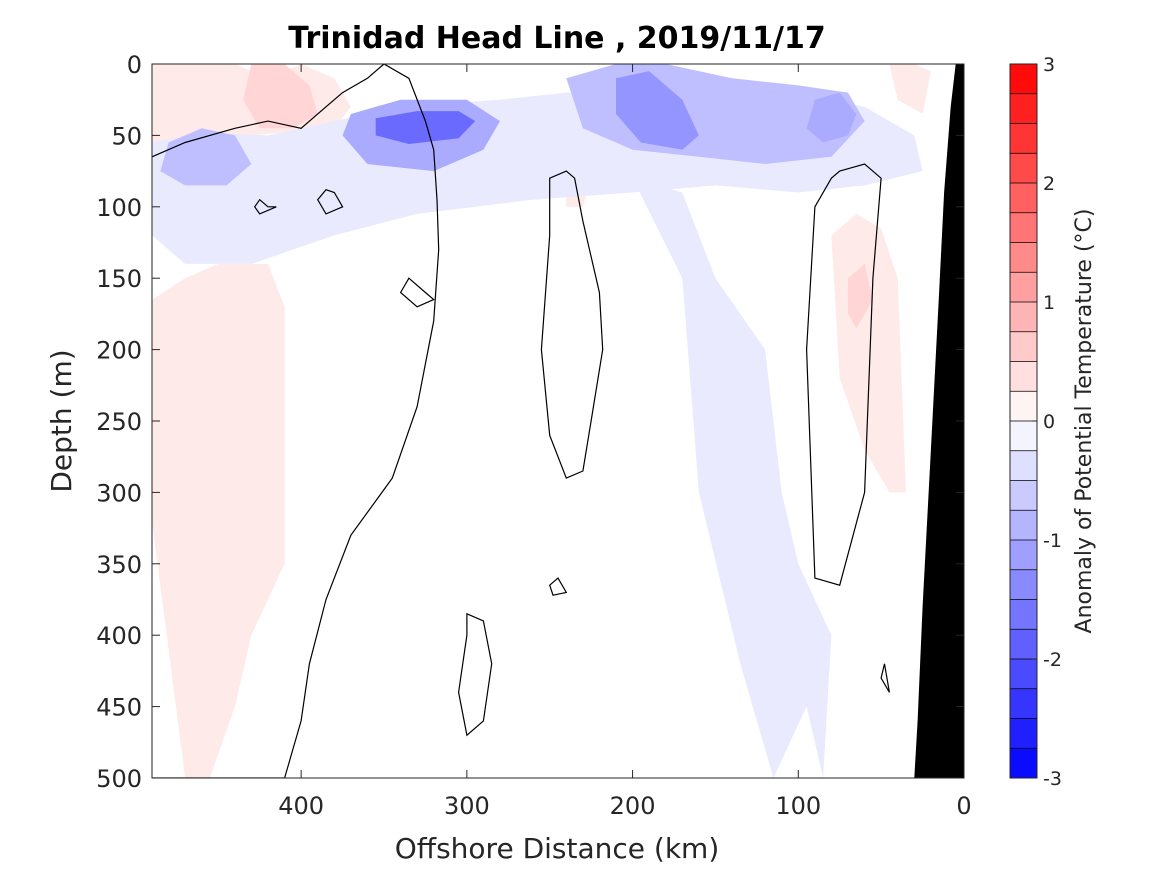  I want to click on y-tick-label: 400, so click(119, 636).